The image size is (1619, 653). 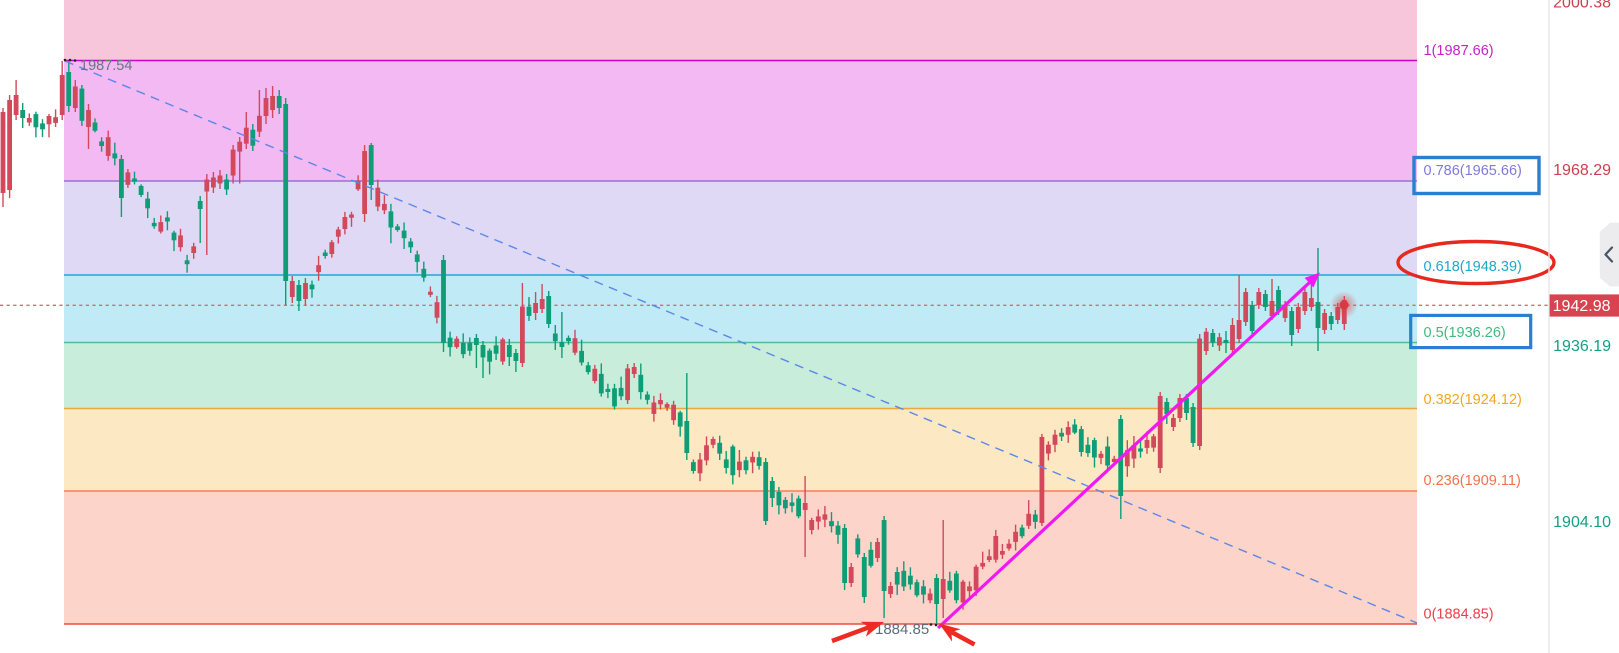 What do you see at coordinates (1582, 306) in the screenshot?
I see `svg-text: 1942.98` at bounding box center [1582, 306].